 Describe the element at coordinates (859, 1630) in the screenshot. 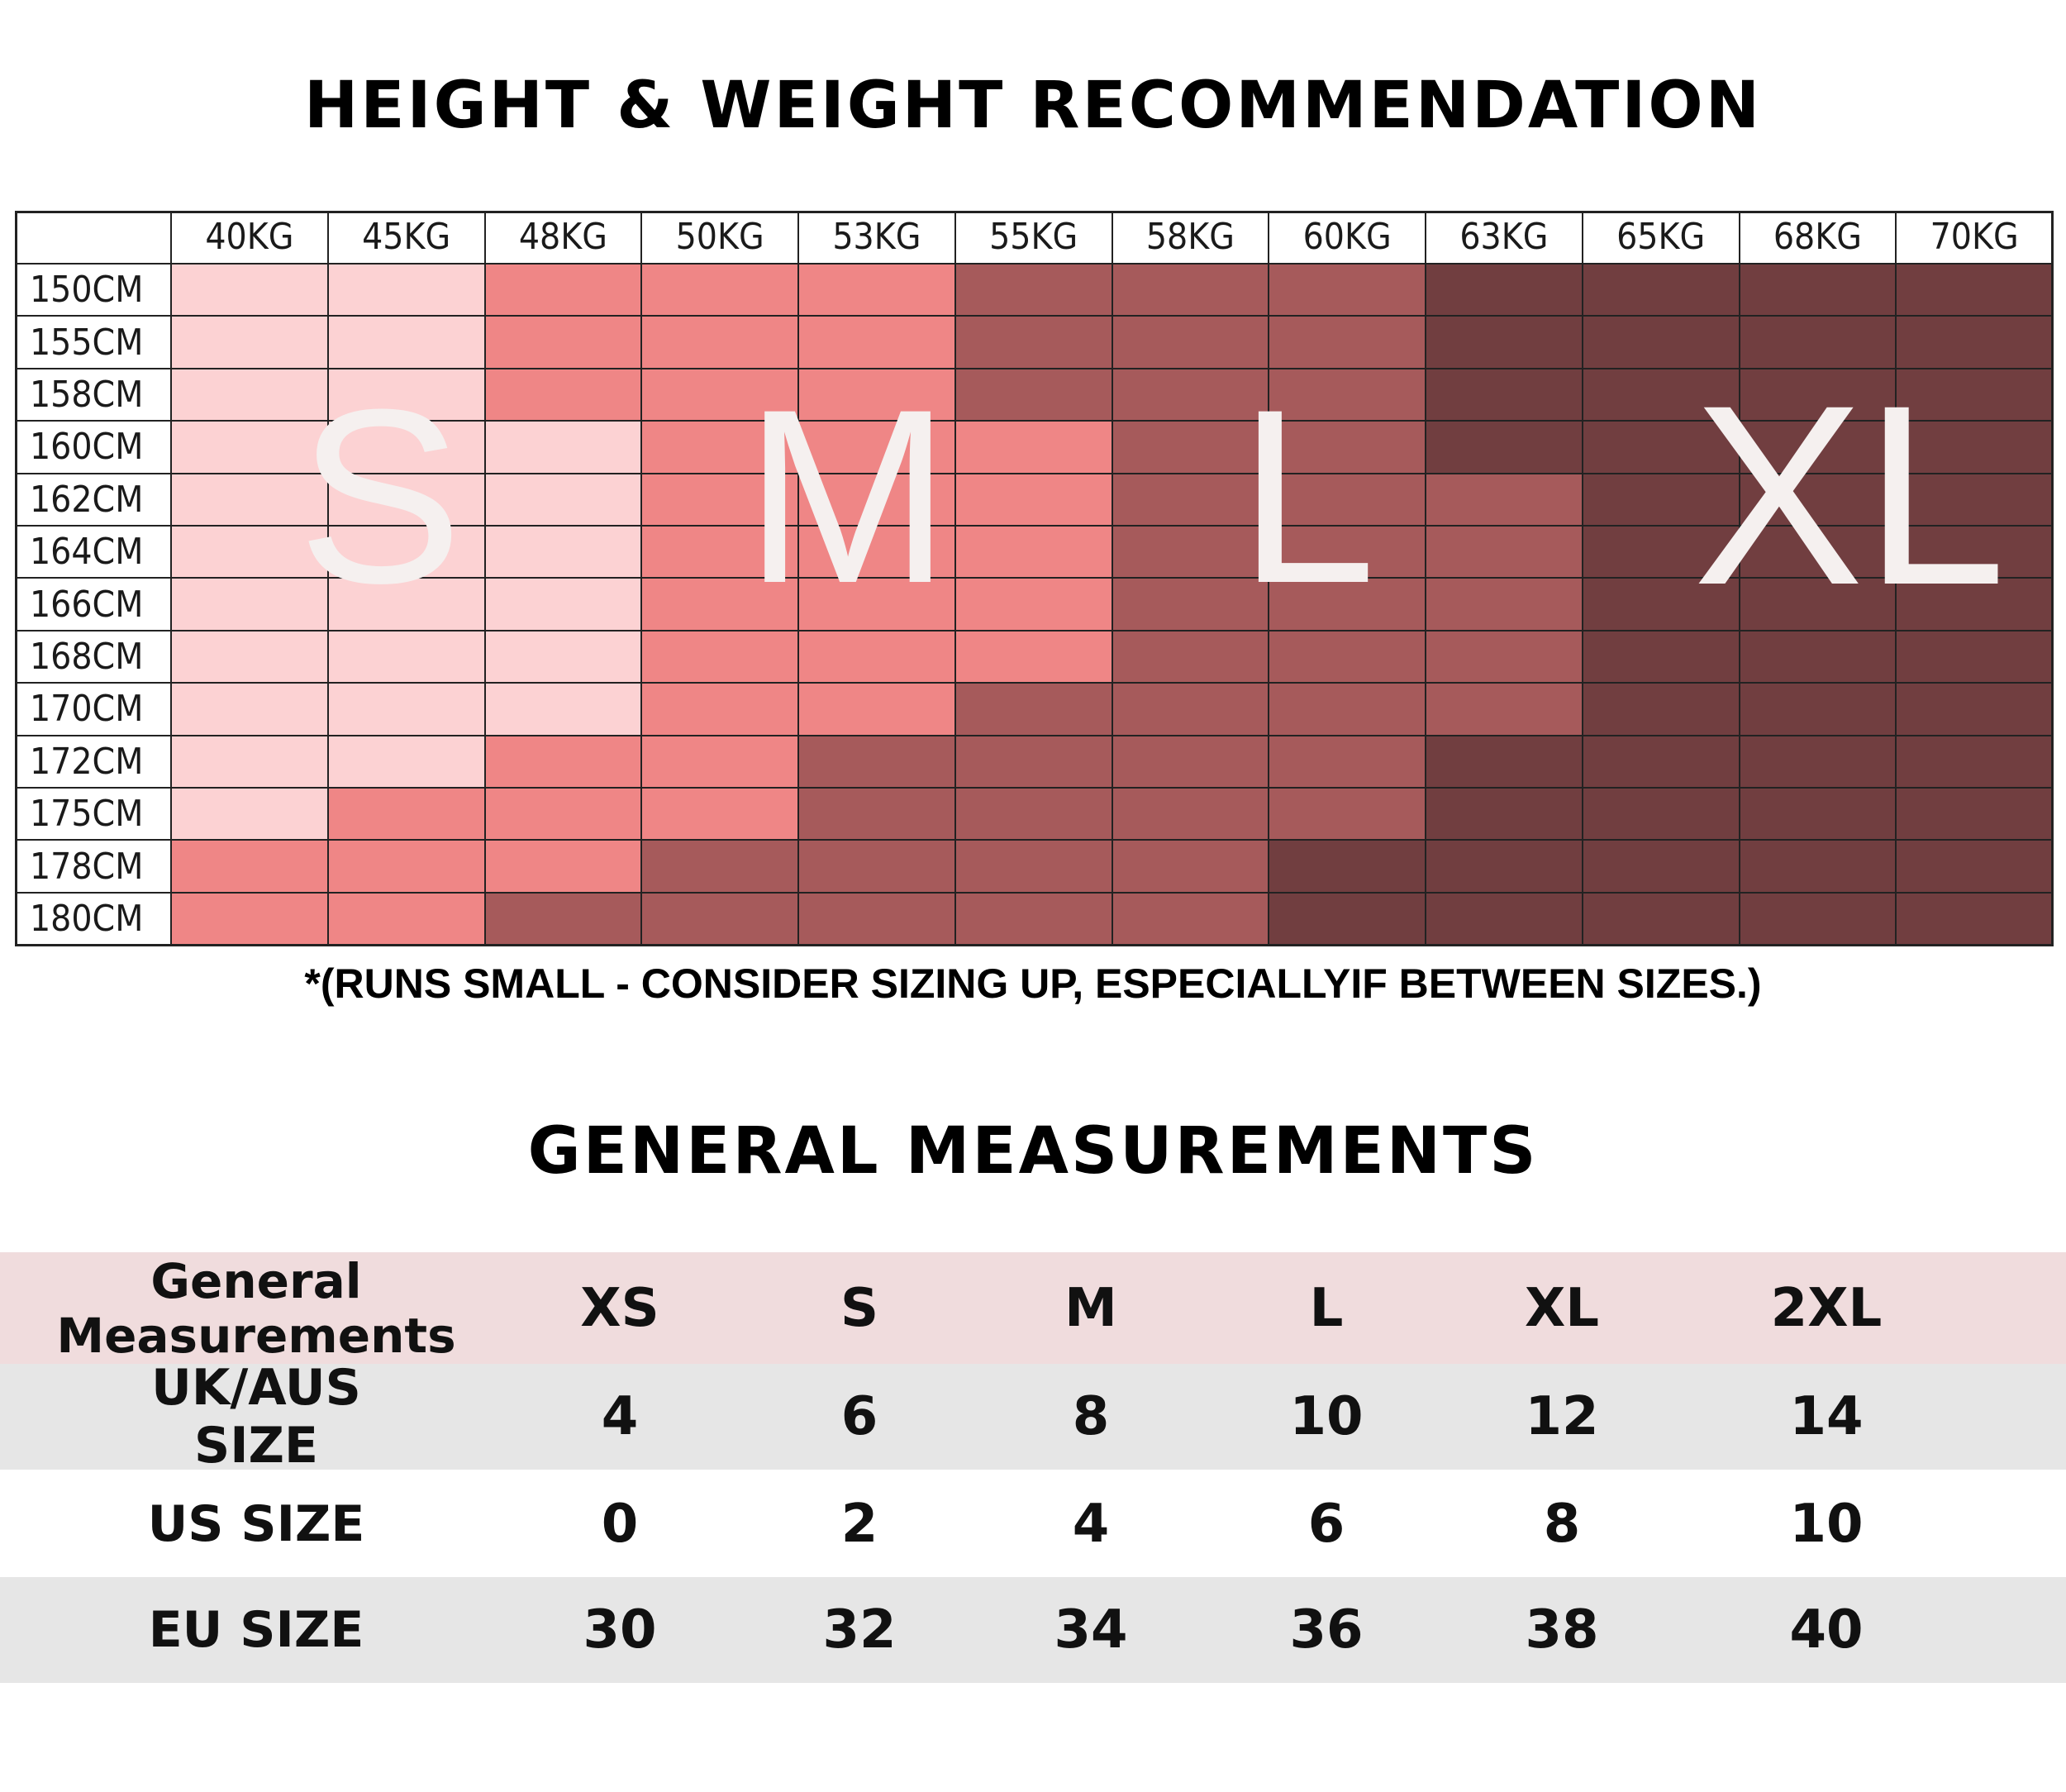

I see `size-value: 32` at that location.